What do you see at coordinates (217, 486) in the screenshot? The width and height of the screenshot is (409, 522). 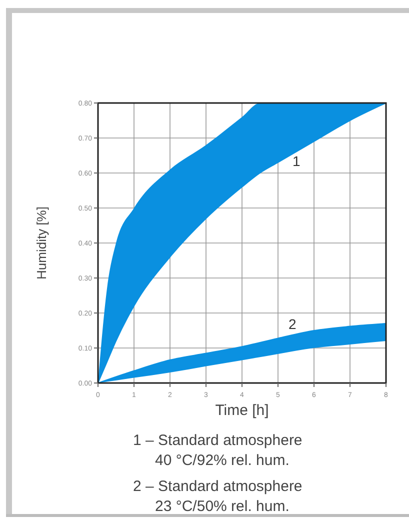 I see `text: 2 – Standard atmosphere` at bounding box center [217, 486].